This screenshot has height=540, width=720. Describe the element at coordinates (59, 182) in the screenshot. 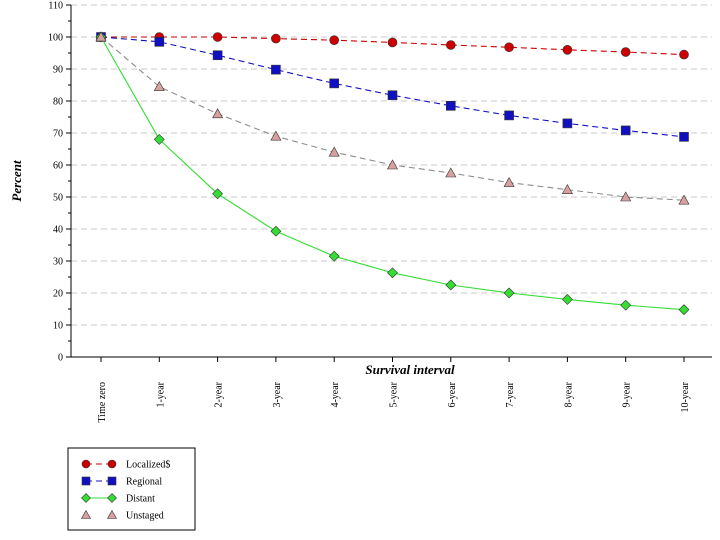

I see `y-ticks: 0 10 20 30 40 50 60 70 80 90 100 110` at that location.